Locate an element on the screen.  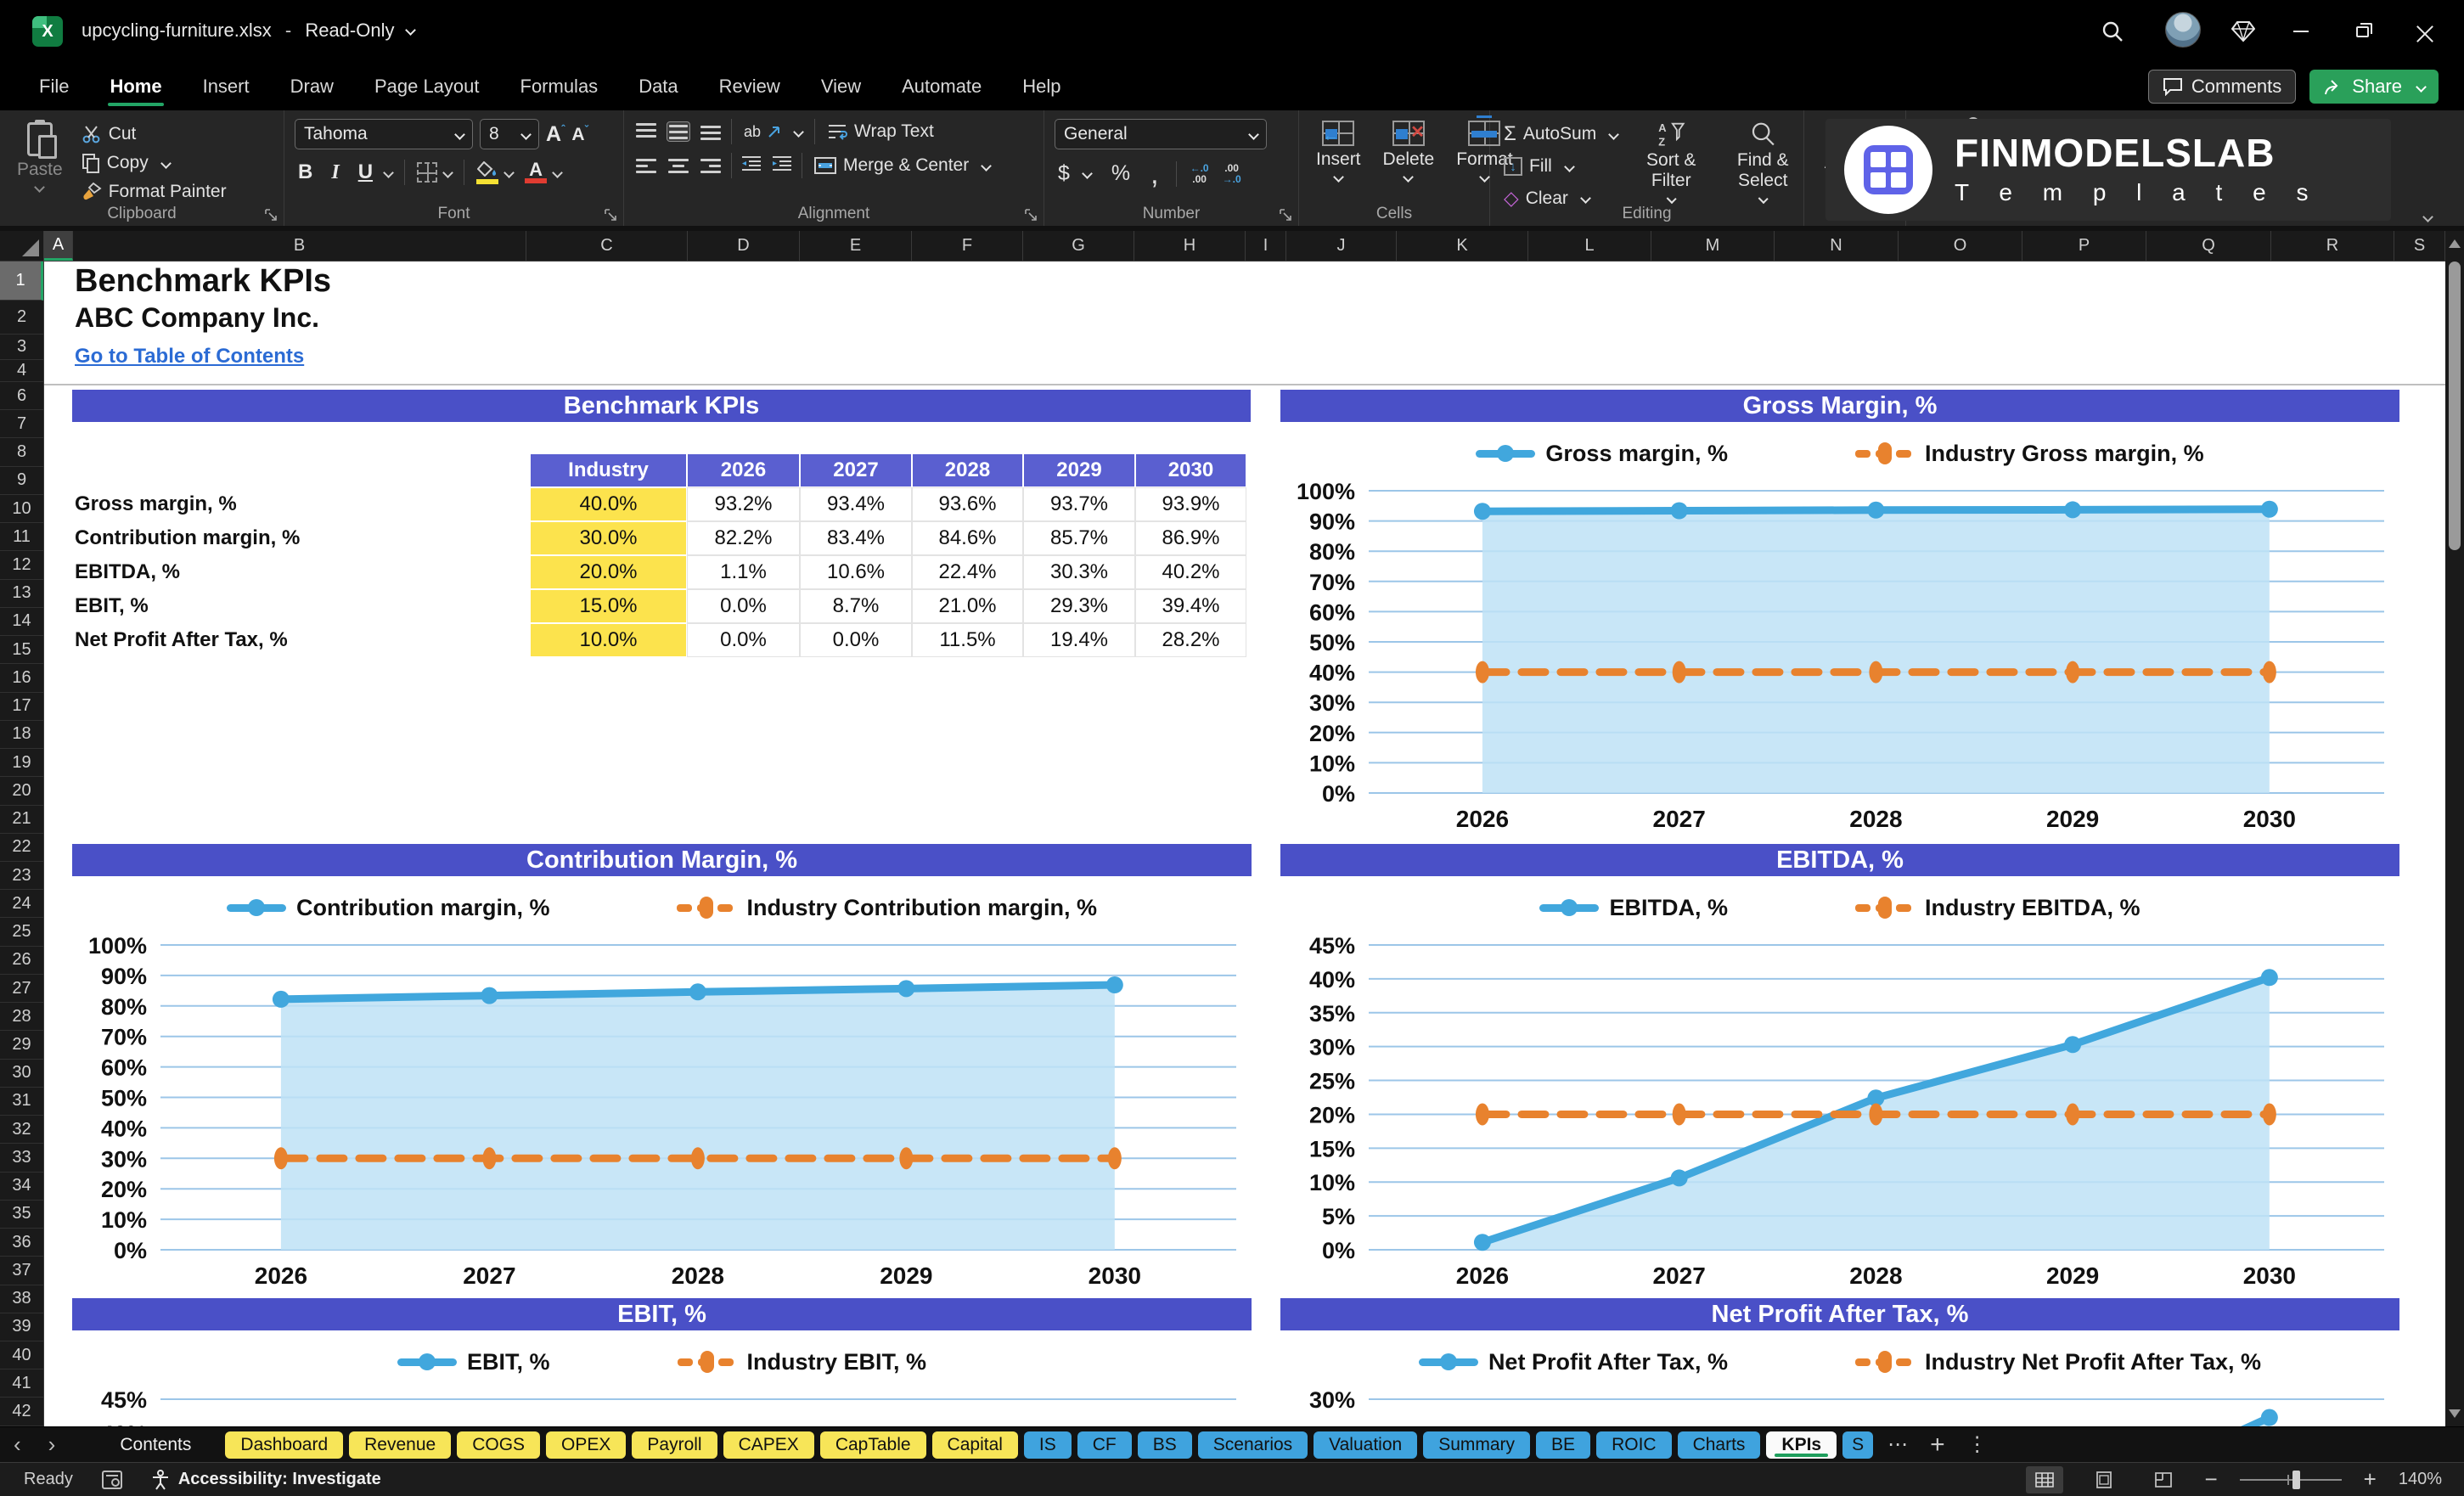
row-header-34: 34 is located at coordinates (21, 1187).